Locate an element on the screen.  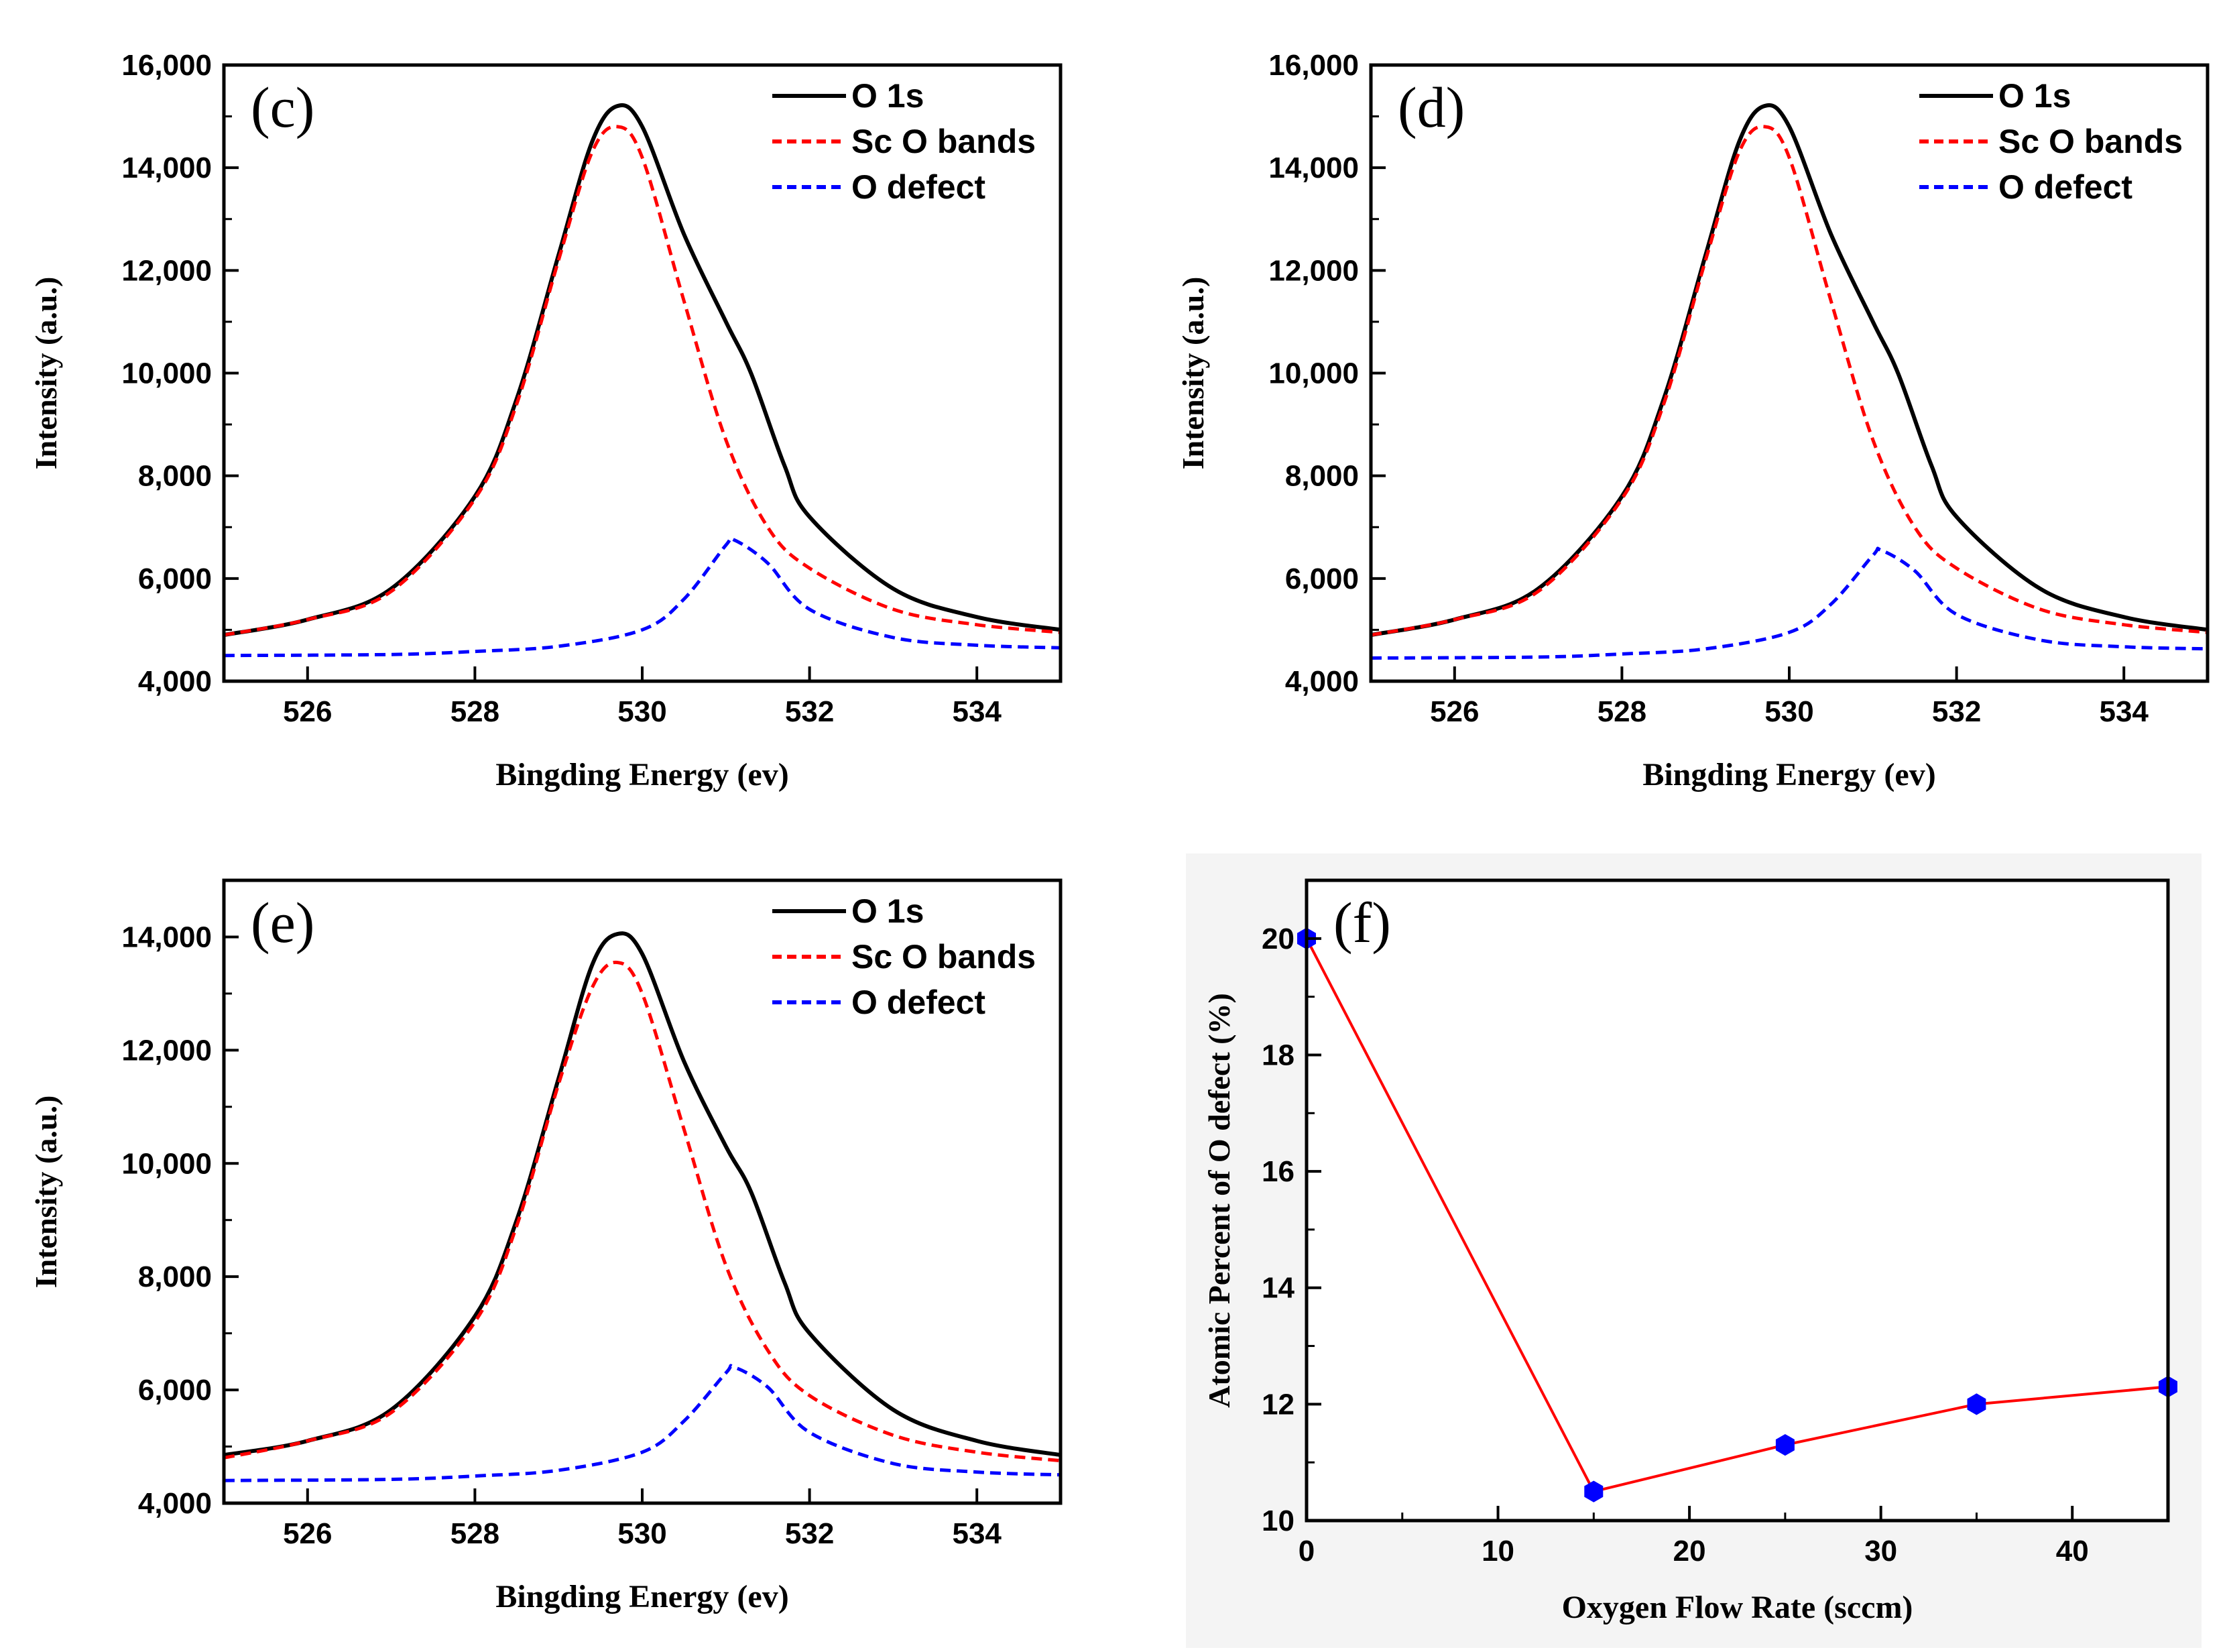
y-tick-label: 18 is located at coordinates (1278, 1055).